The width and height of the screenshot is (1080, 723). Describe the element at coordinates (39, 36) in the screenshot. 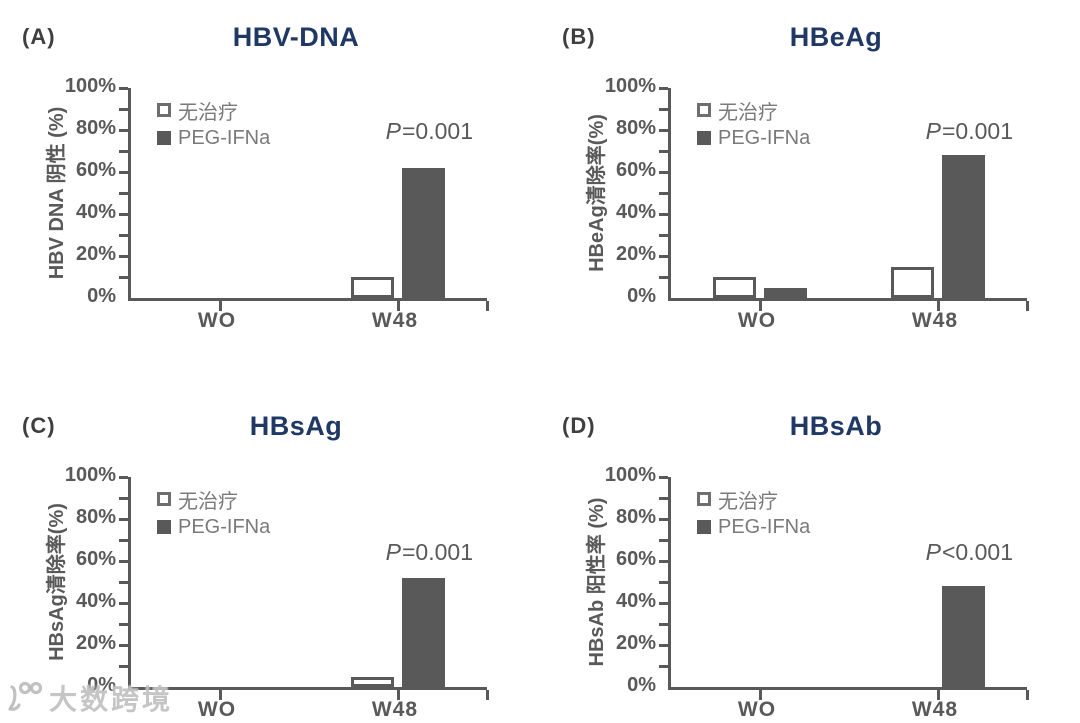

I see `panel-a-label: (A)` at that location.